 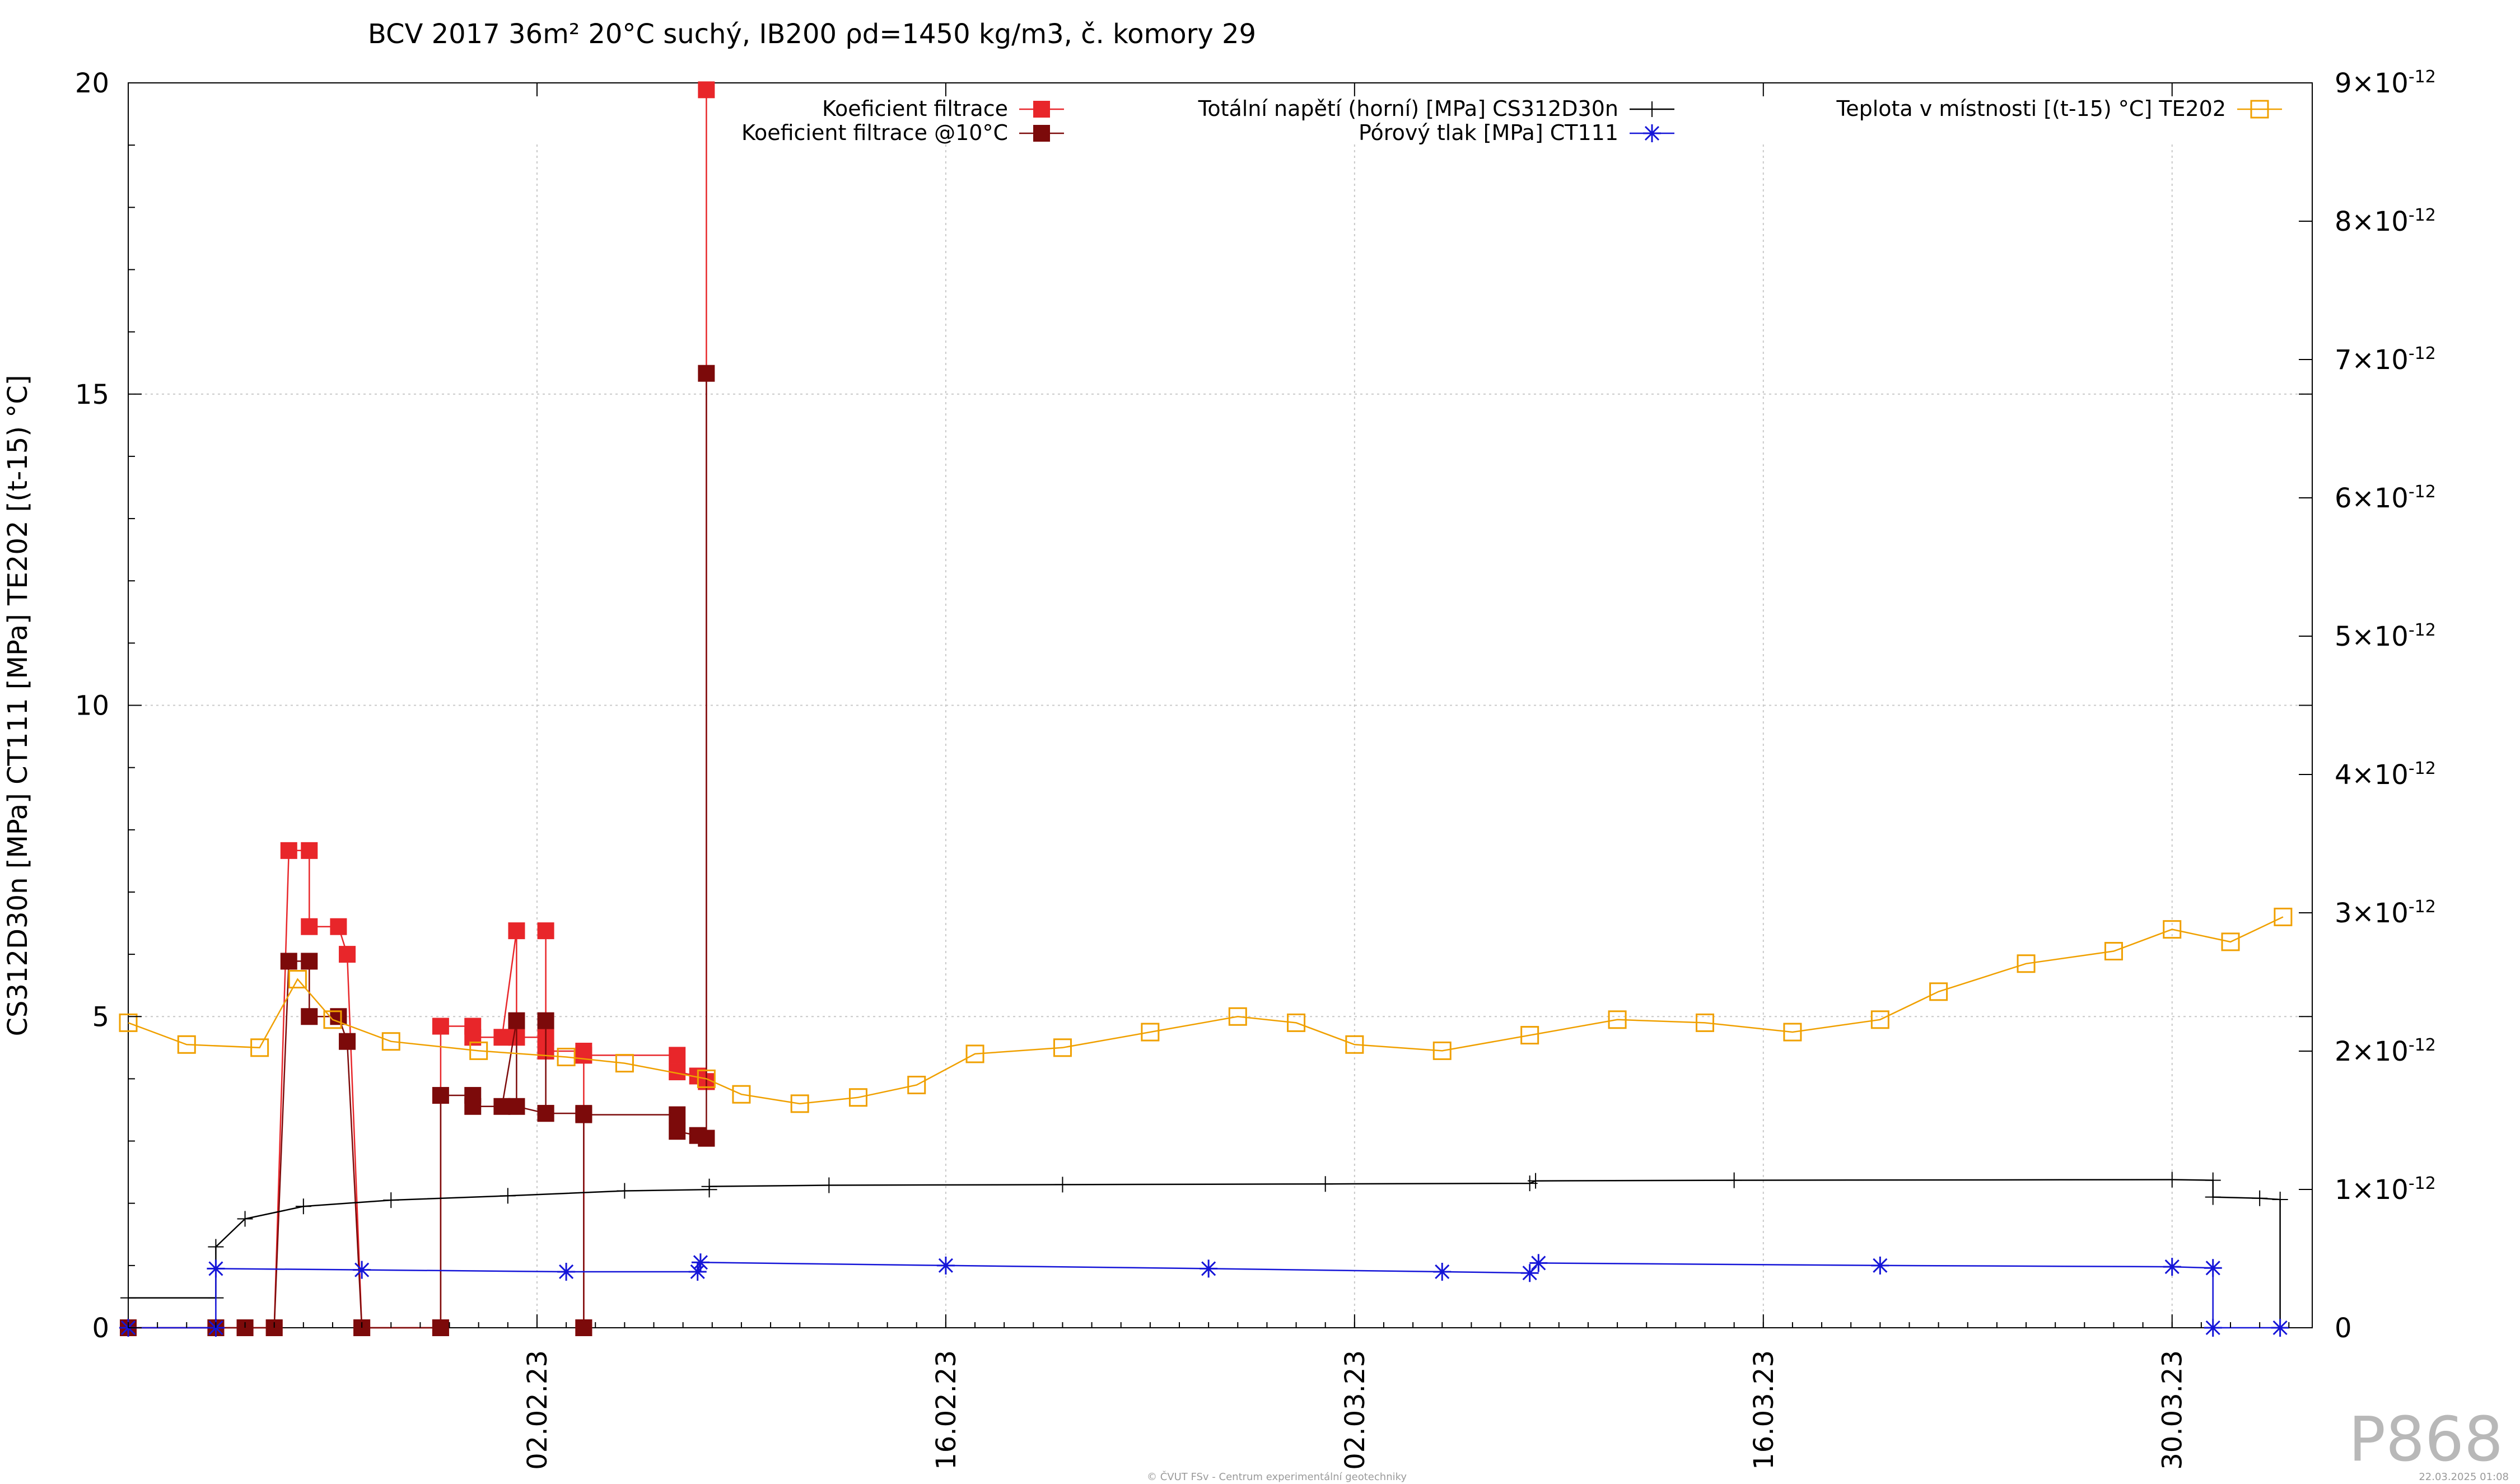 I want to click on y2-tick-label: 2×10⁻¹², so click(x=2385, y=1051).